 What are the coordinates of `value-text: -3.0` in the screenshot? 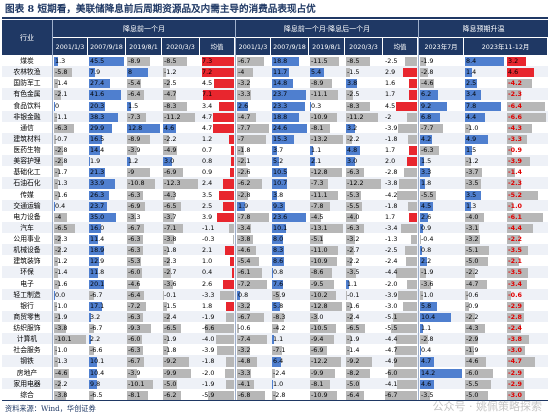 It's located at (515, 394).